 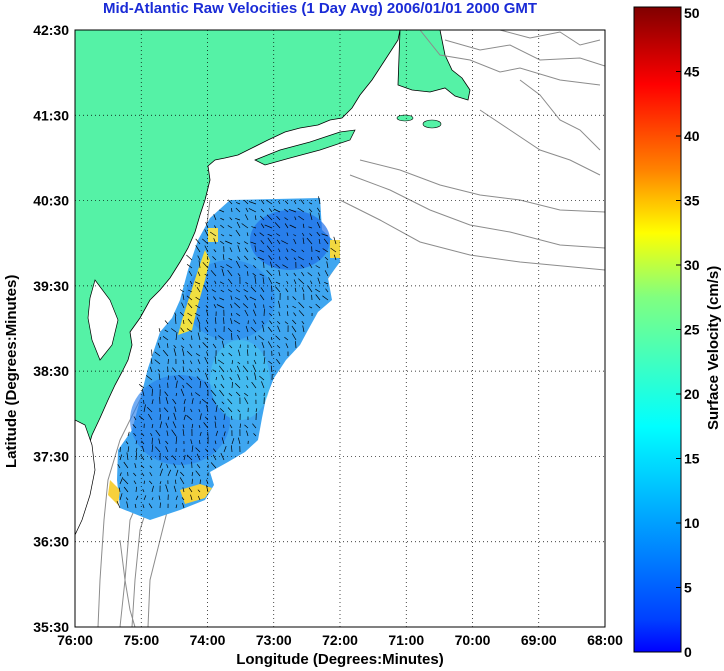 I want to click on velocity-low-core-mid, so click(x=230, y=300).